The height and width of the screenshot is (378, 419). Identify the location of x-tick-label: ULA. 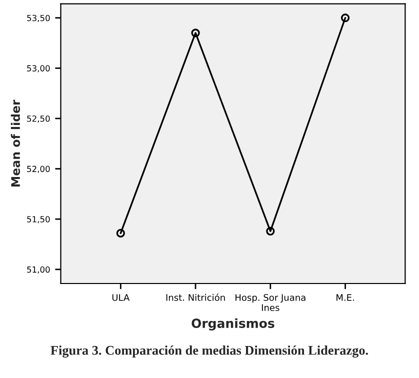
(121, 297).